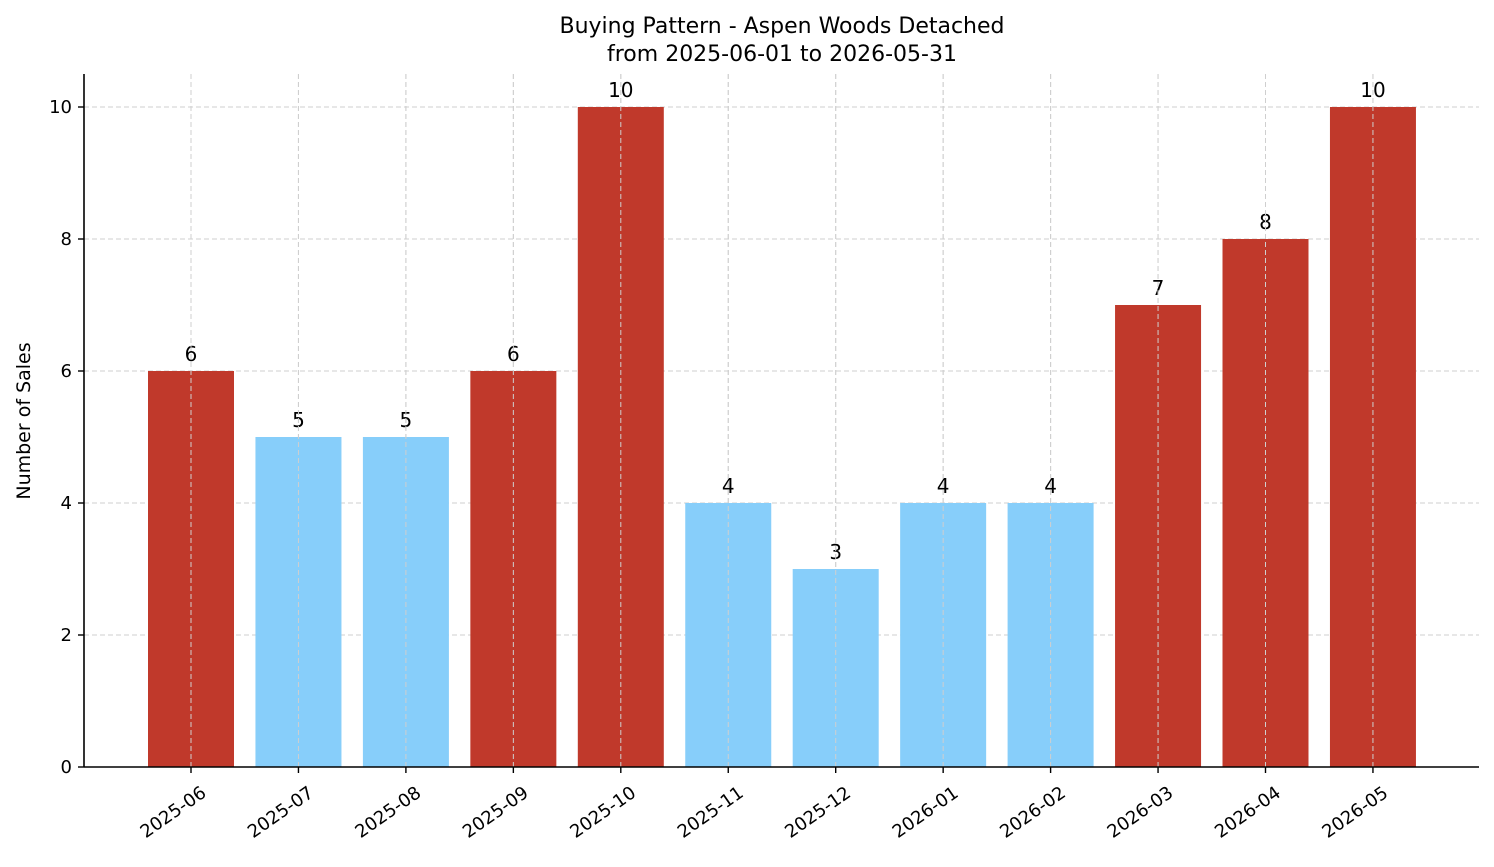 The height and width of the screenshot is (867, 1494). Describe the element at coordinates (1141, 812) in the screenshot. I see `x-tick-label: 2026-03` at that location.